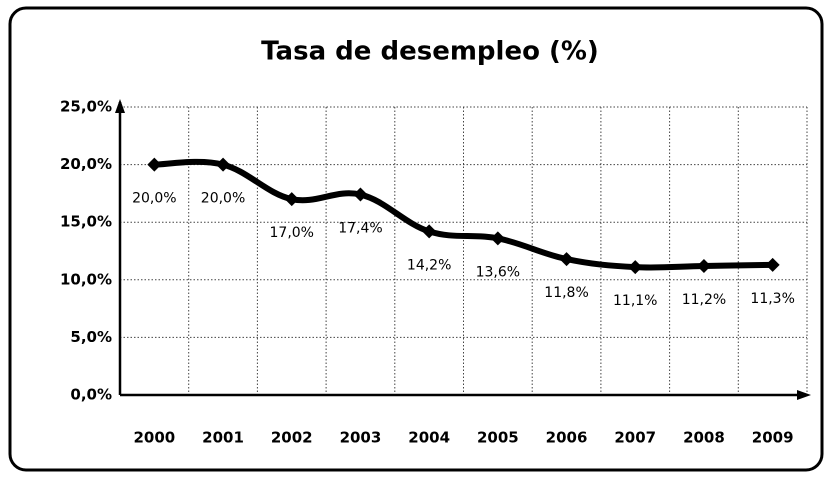  I want to click on x-axis-arrow, so click(804, 395).